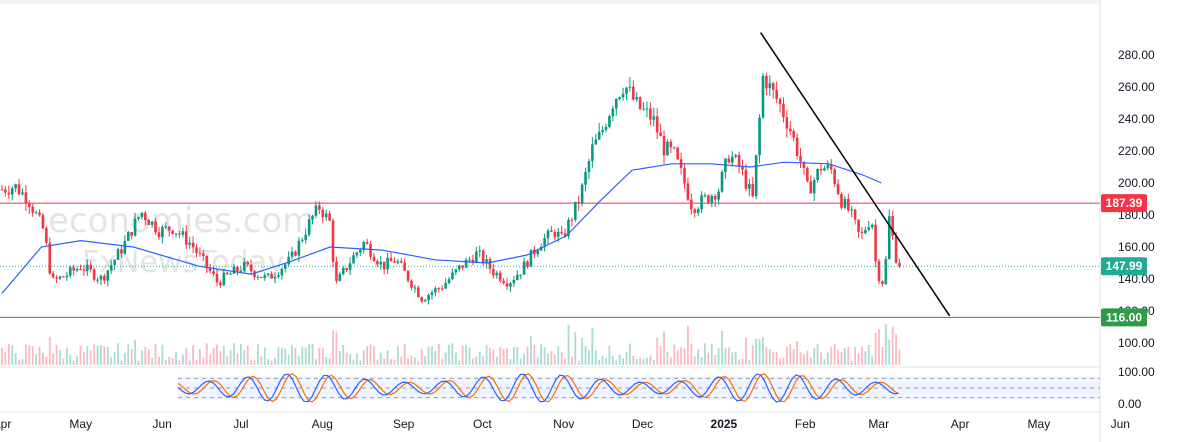 The width and height of the screenshot is (1180, 442). What do you see at coordinates (1124, 317) in the screenshot?
I see `price-tag-label: 116.00` at bounding box center [1124, 317].